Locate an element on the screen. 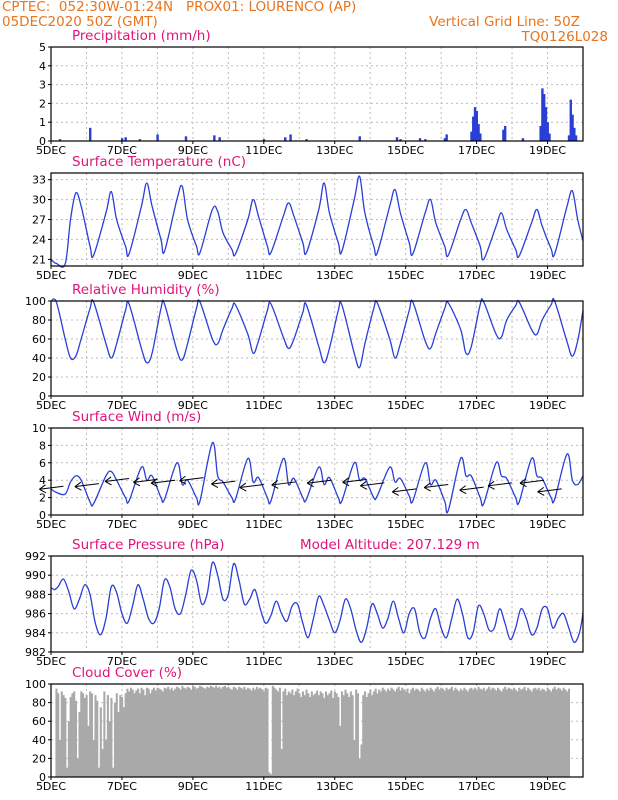  y-tick-label: 4 is located at coordinates (42, 480).